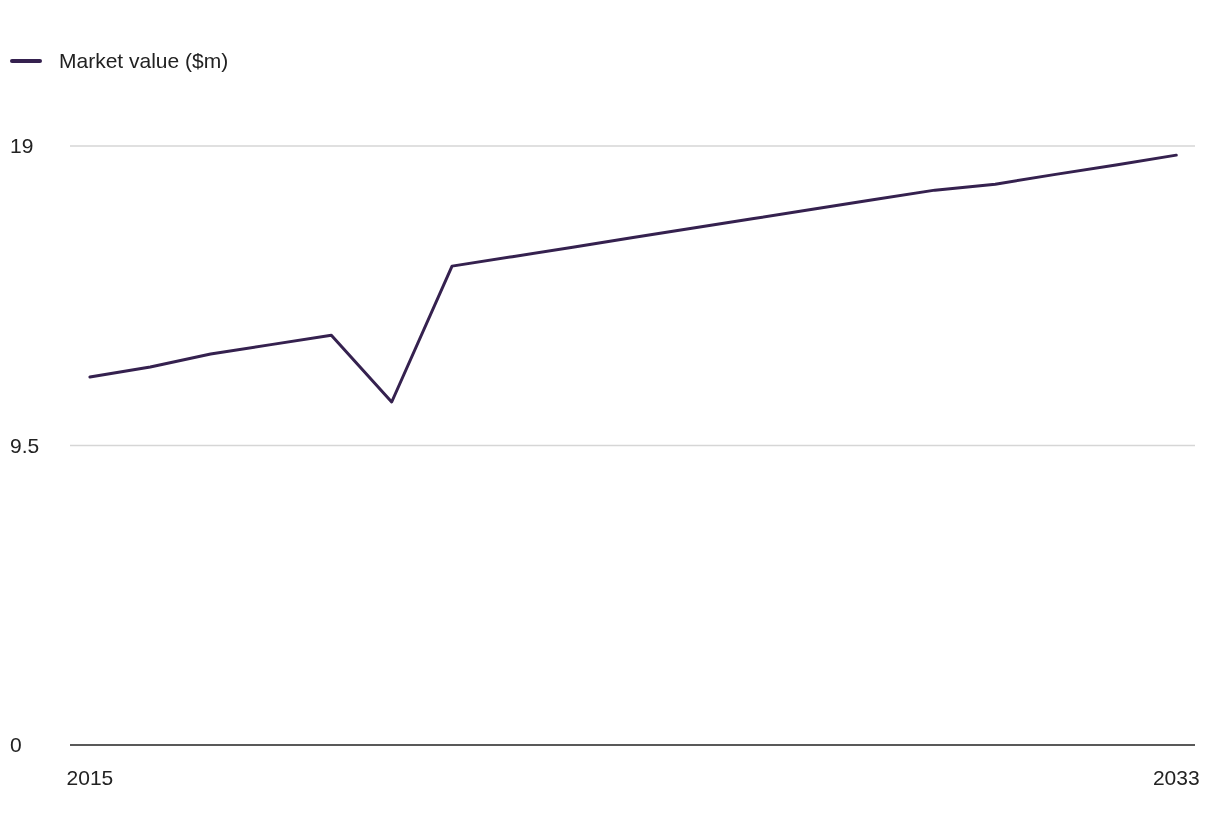 Image resolution: width=1220 pixels, height=836 pixels. Describe the element at coordinates (1176, 777) in the screenshot. I see `x-tick-label: 2033` at that location.